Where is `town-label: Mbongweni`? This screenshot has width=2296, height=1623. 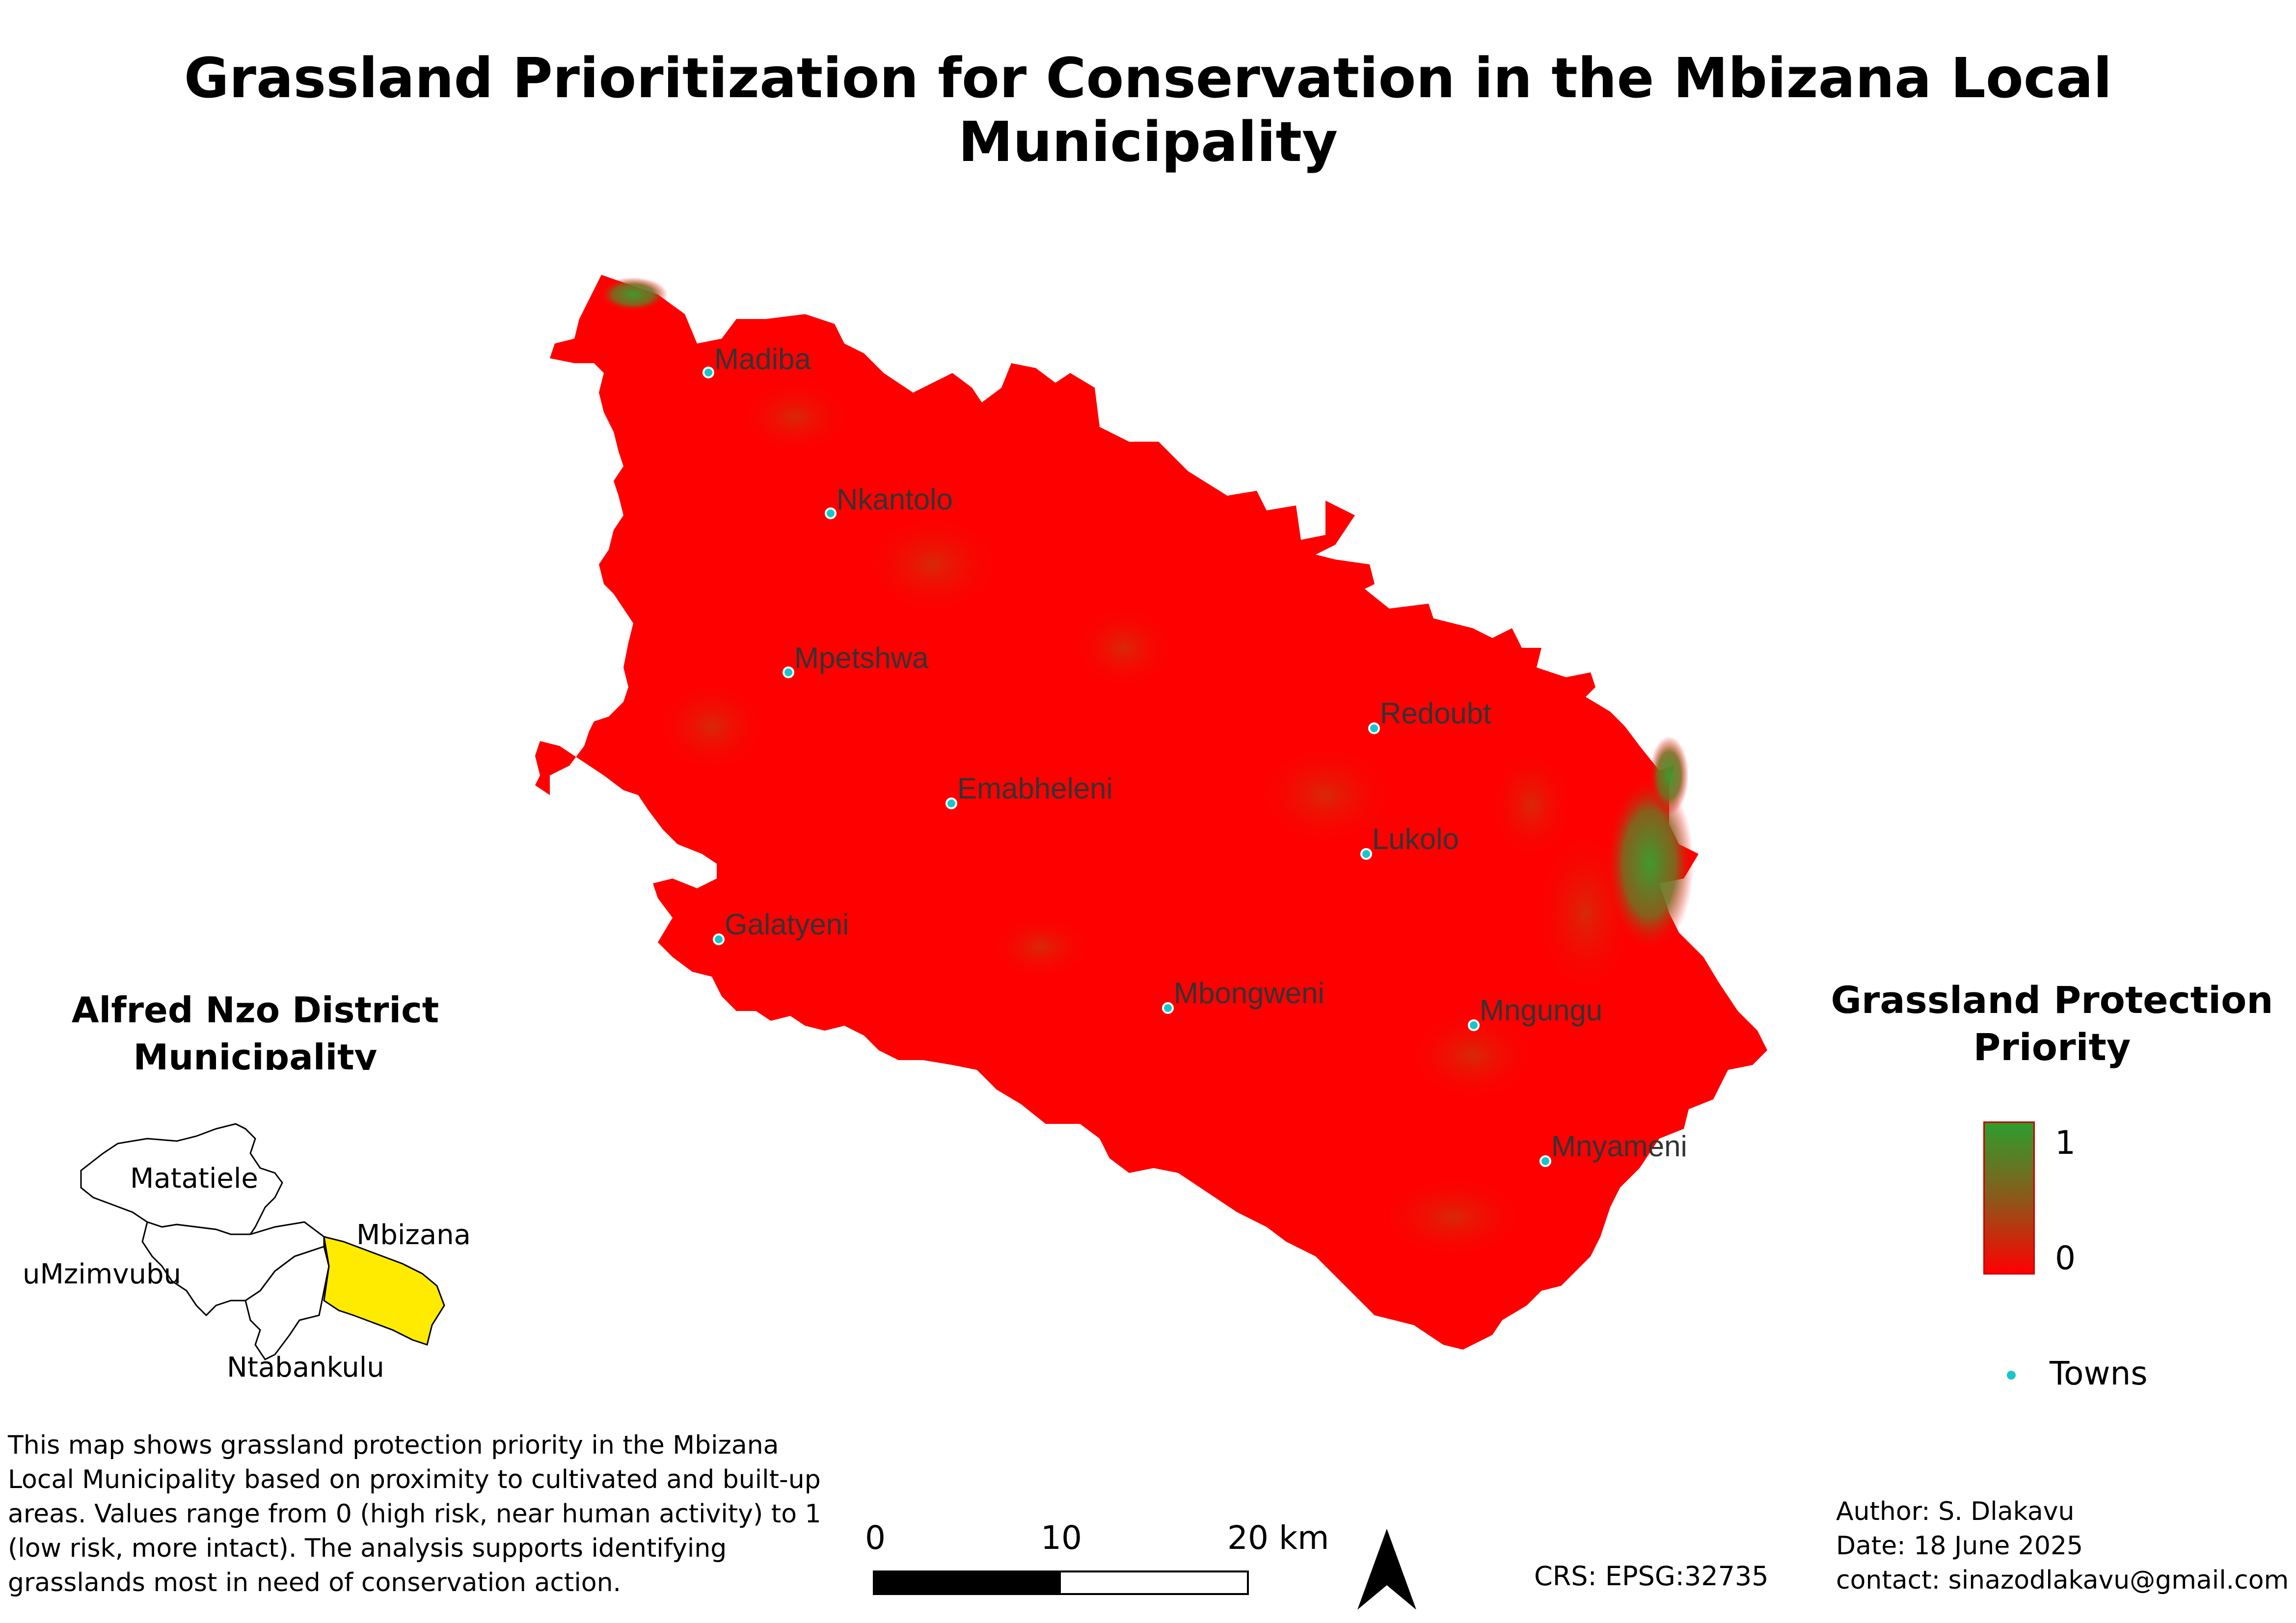 town-label: Mbongweni is located at coordinates (1249, 993).